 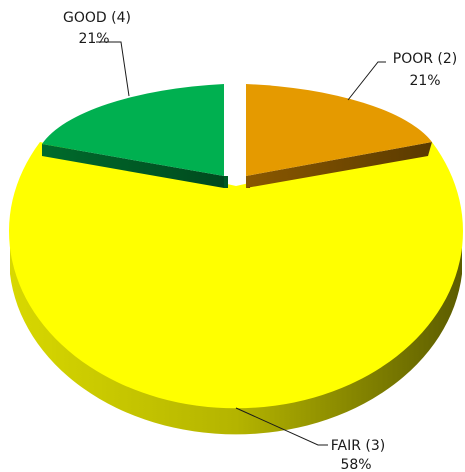 What do you see at coordinates (133, 130) in the screenshot?
I see `pie-slice-good-top` at bounding box center [133, 130].